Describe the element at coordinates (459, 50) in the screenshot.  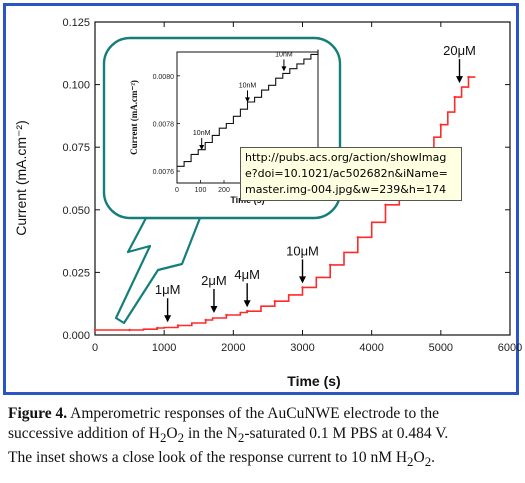
I see `annotation-label: 20μM` at that location.